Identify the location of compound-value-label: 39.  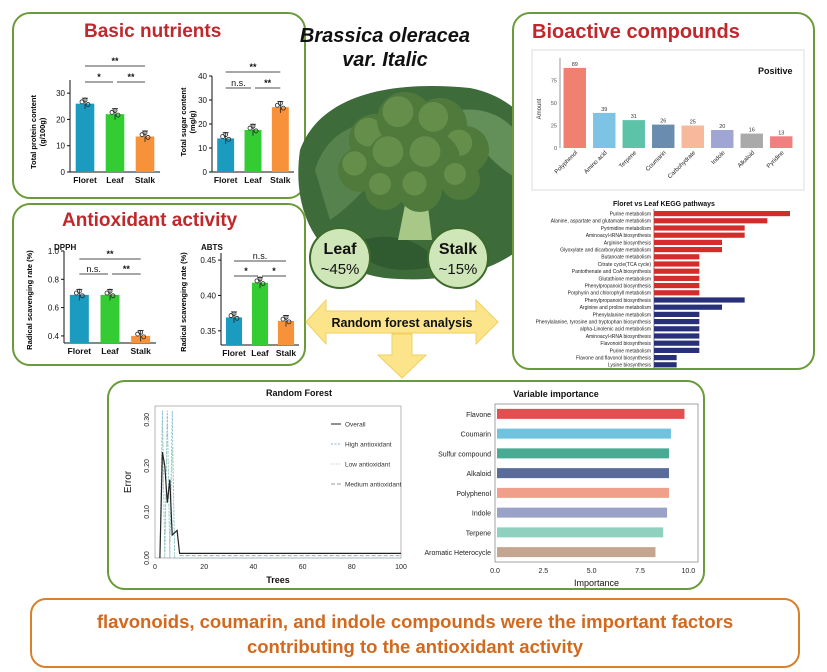
(604, 110).